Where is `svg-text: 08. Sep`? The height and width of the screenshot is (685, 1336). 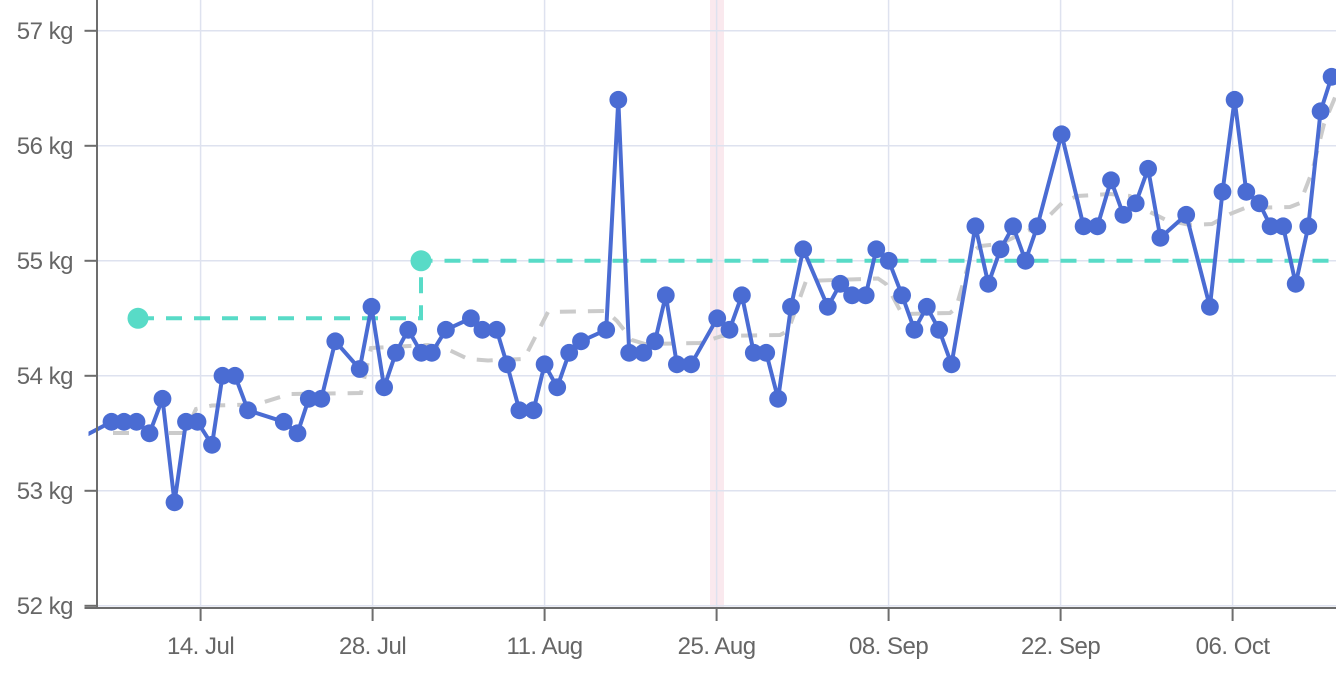 svg-text: 08. Sep is located at coordinates (888, 646).